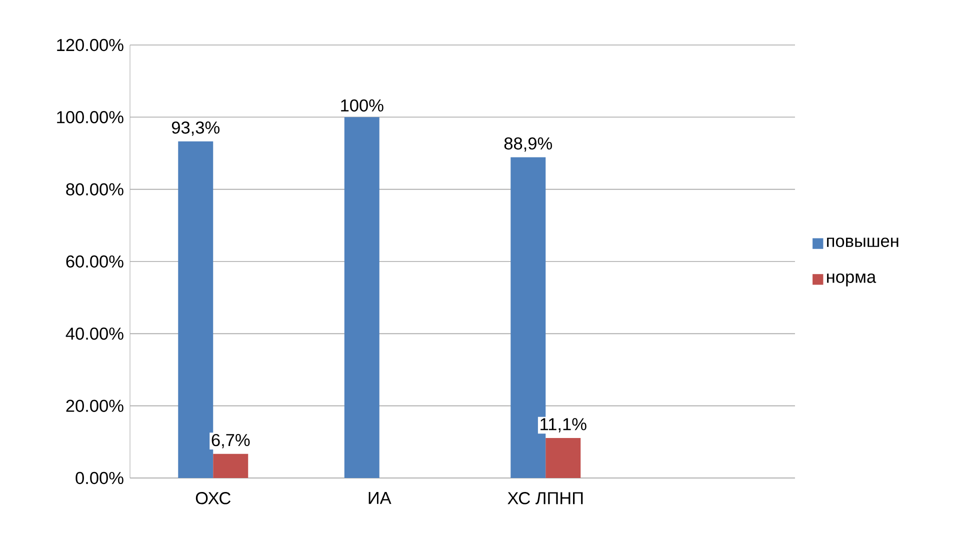  Describe the element at coordinates (231, 441) in the screenshot. I see `data-label: 6,7%` at that location.